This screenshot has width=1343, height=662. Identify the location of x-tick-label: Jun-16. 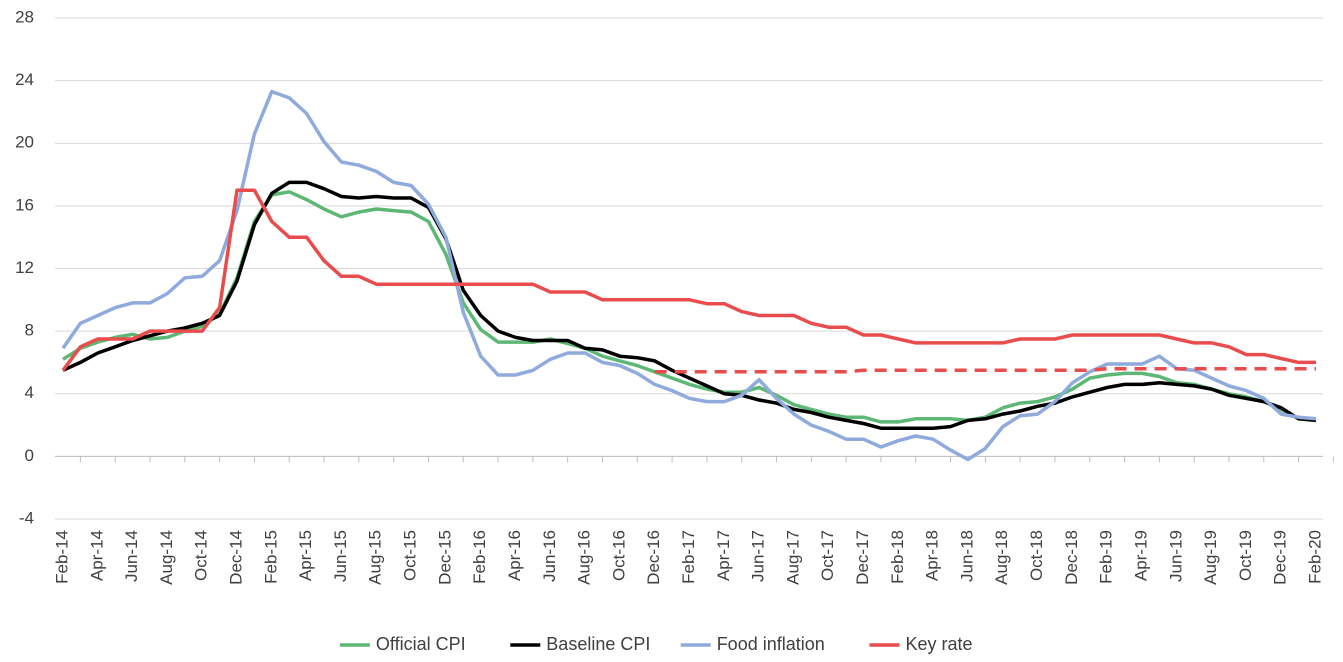
(549, 556).